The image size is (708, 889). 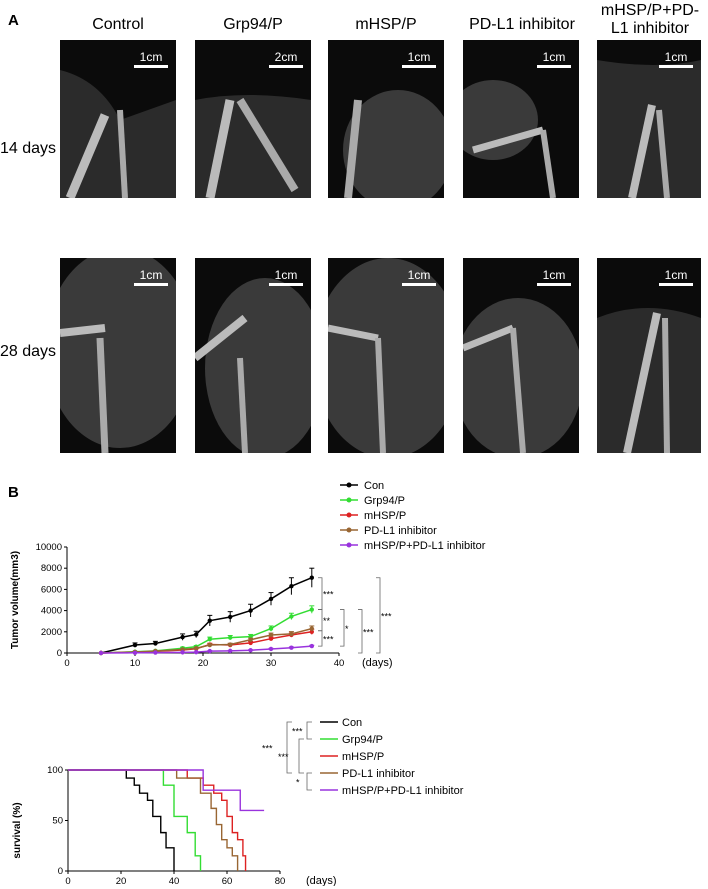 What do you see at coordinates (253, 119) in the screenshot?
I see `xray-grp94-14d: 2cm` at bounding box center [253, 119].